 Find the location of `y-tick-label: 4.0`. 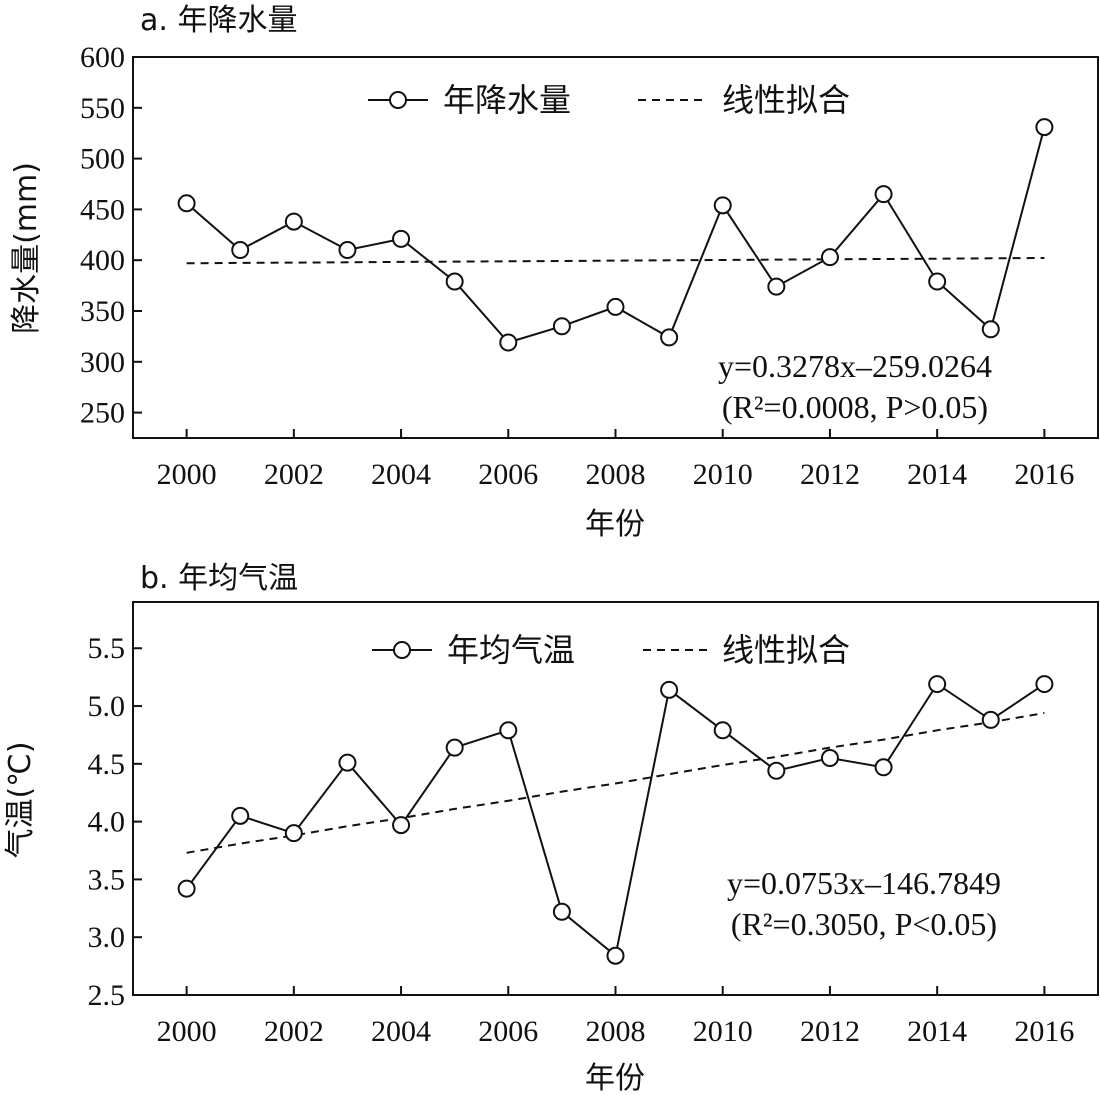

y-tick-label: 4.0 is located at coordinates (107, 822).